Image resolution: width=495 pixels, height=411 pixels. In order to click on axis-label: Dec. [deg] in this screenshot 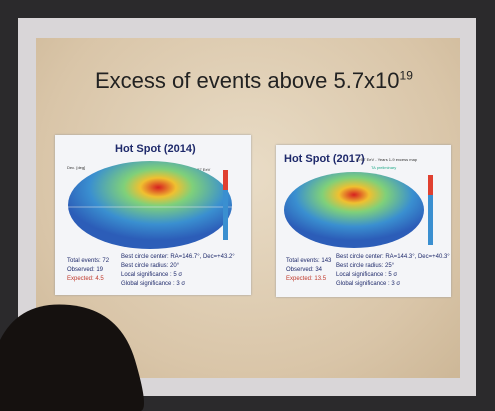, I will do `click(76, 167)`.